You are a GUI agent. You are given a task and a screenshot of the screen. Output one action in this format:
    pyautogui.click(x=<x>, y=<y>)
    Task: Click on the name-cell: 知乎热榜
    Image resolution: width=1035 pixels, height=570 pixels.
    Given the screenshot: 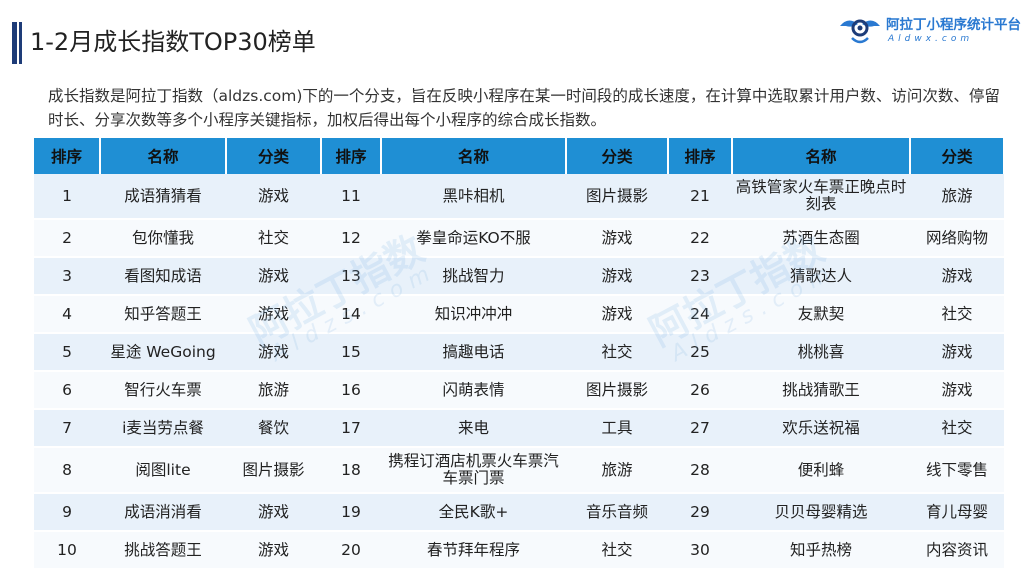 What is the action you would take?
    pyautogui.click(x=821, y=550)
    